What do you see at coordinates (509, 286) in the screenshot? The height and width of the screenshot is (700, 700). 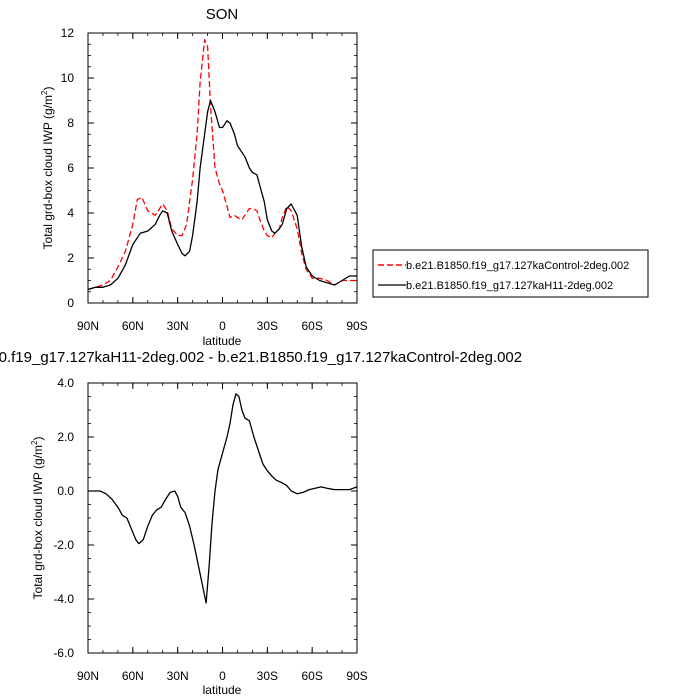 I see `legend-label-h11: b.e21.B1850.f19_g17.127kaH11-2deg.002` at bounding box center [509, 286].